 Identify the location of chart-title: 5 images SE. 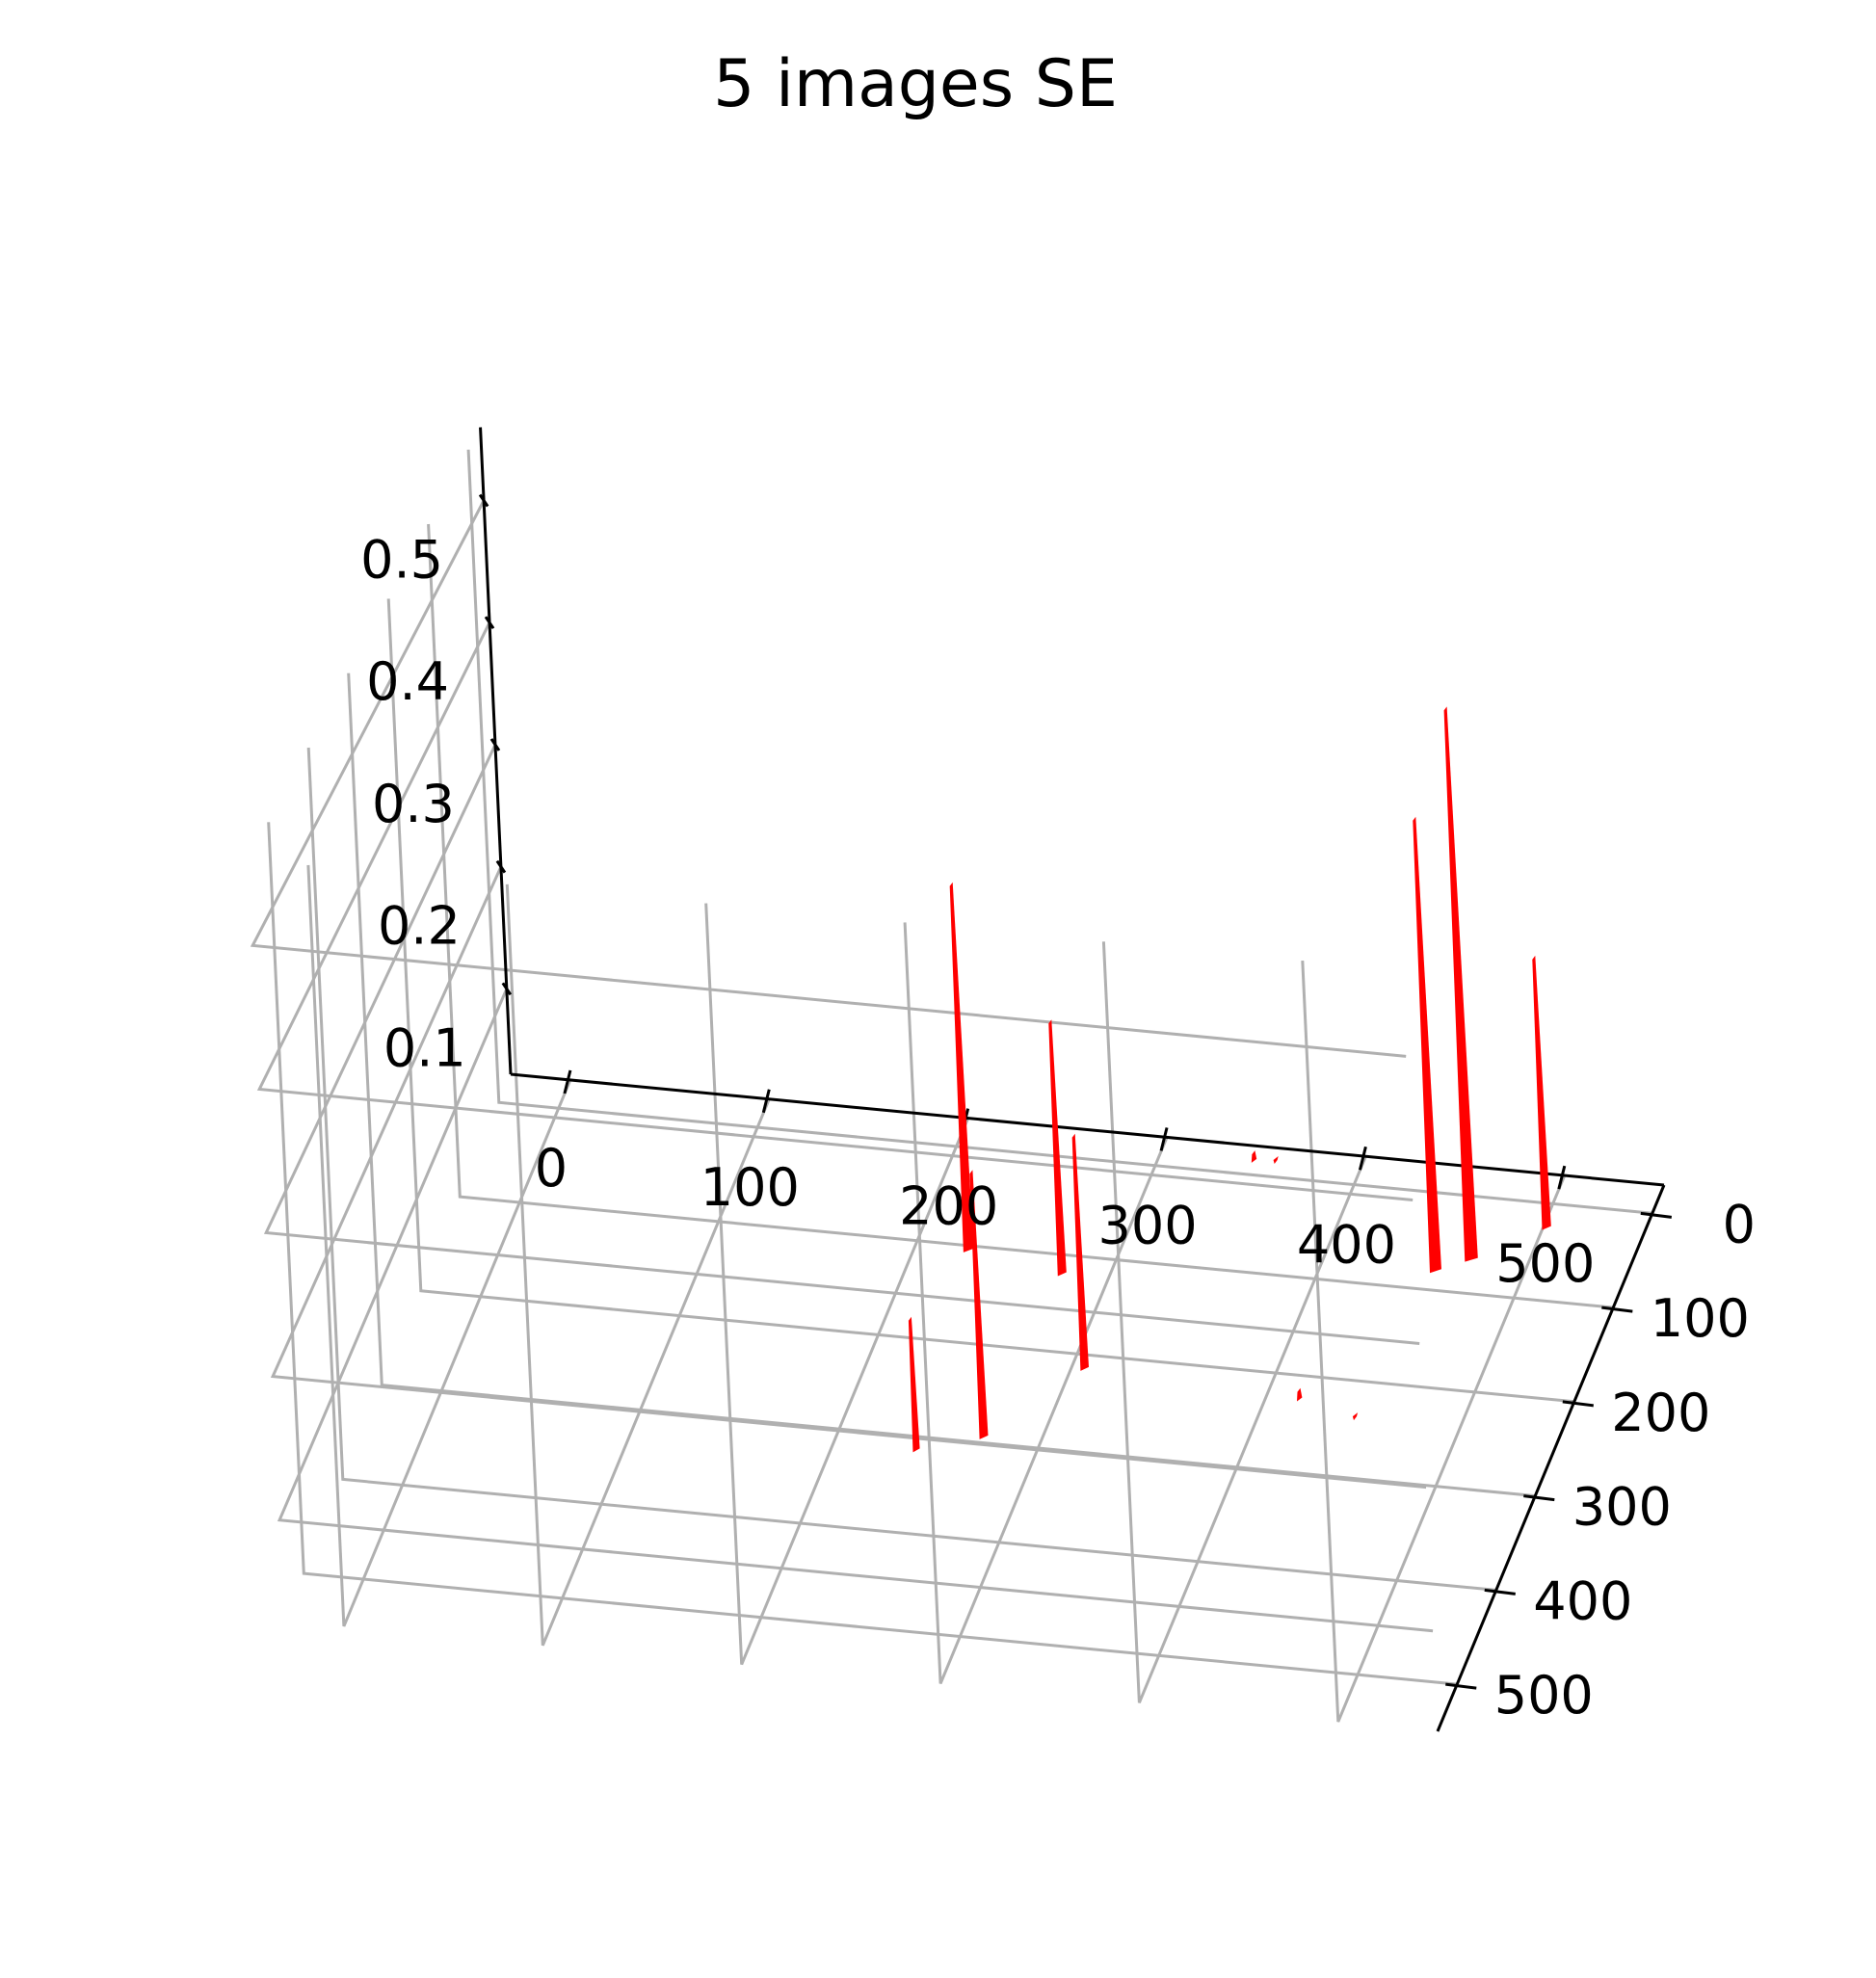
(915, 84).